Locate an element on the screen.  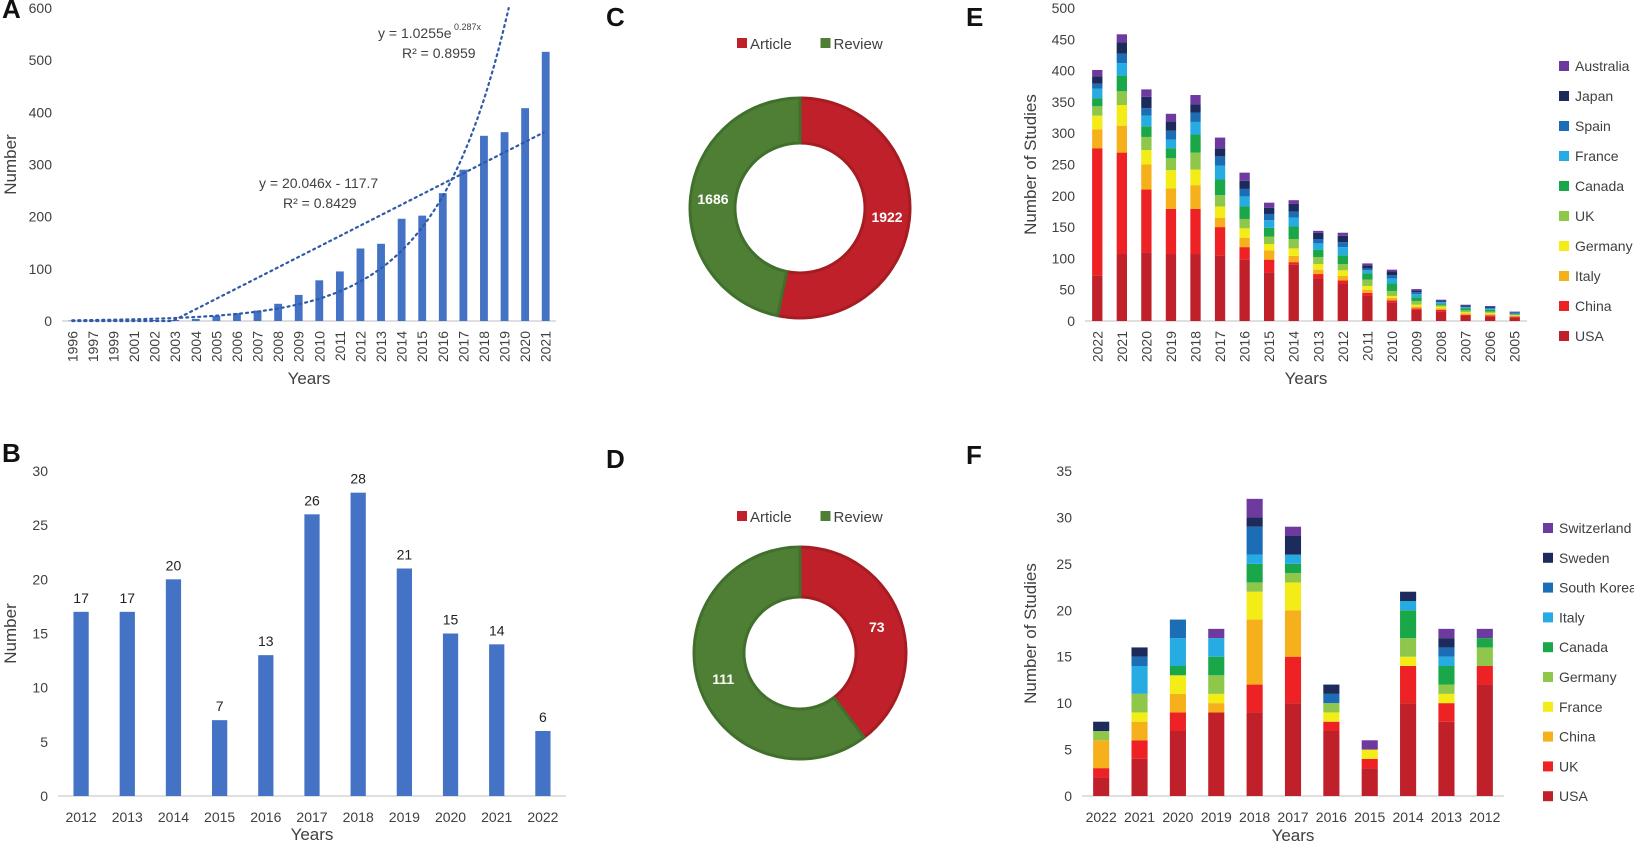
panel-a-linear-r2: R² = 0.8429 is located at coordinates (320, 203).